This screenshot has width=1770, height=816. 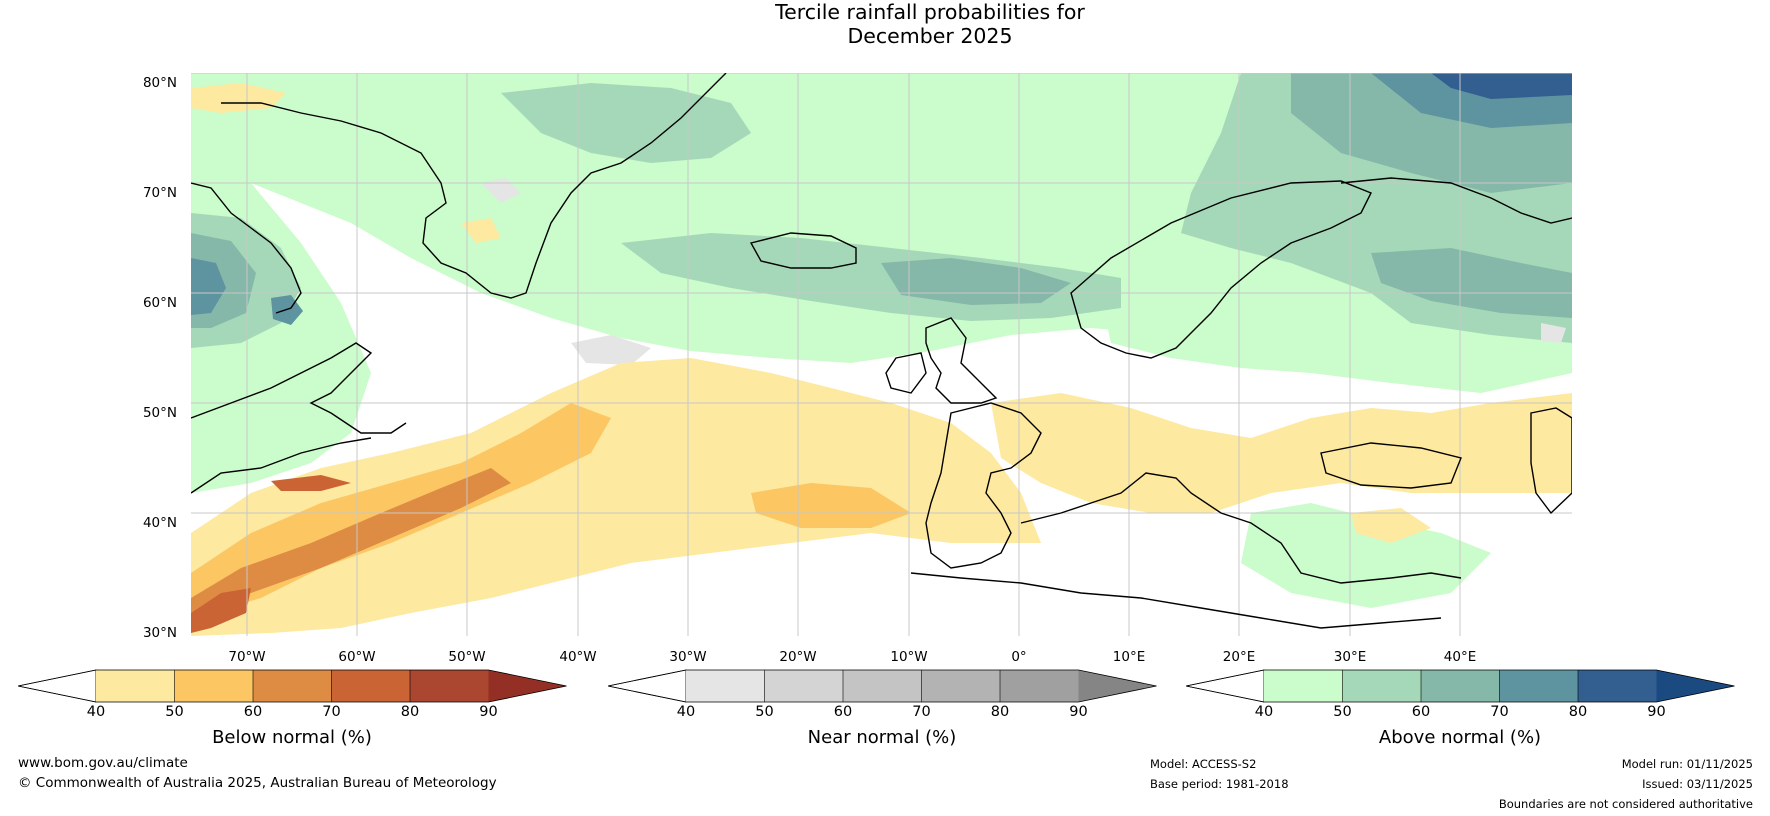 I want to click on colorbar-near-tick-label: 40, so click(x=686, y=712).